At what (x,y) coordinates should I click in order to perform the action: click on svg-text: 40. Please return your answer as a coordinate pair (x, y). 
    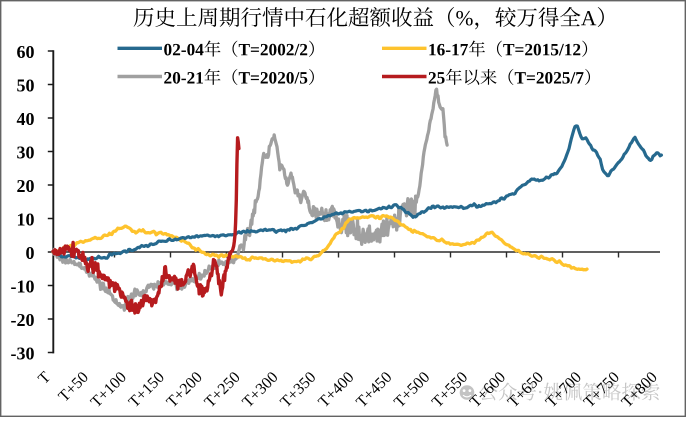
    Looking at the image, I should click on (26, 119).